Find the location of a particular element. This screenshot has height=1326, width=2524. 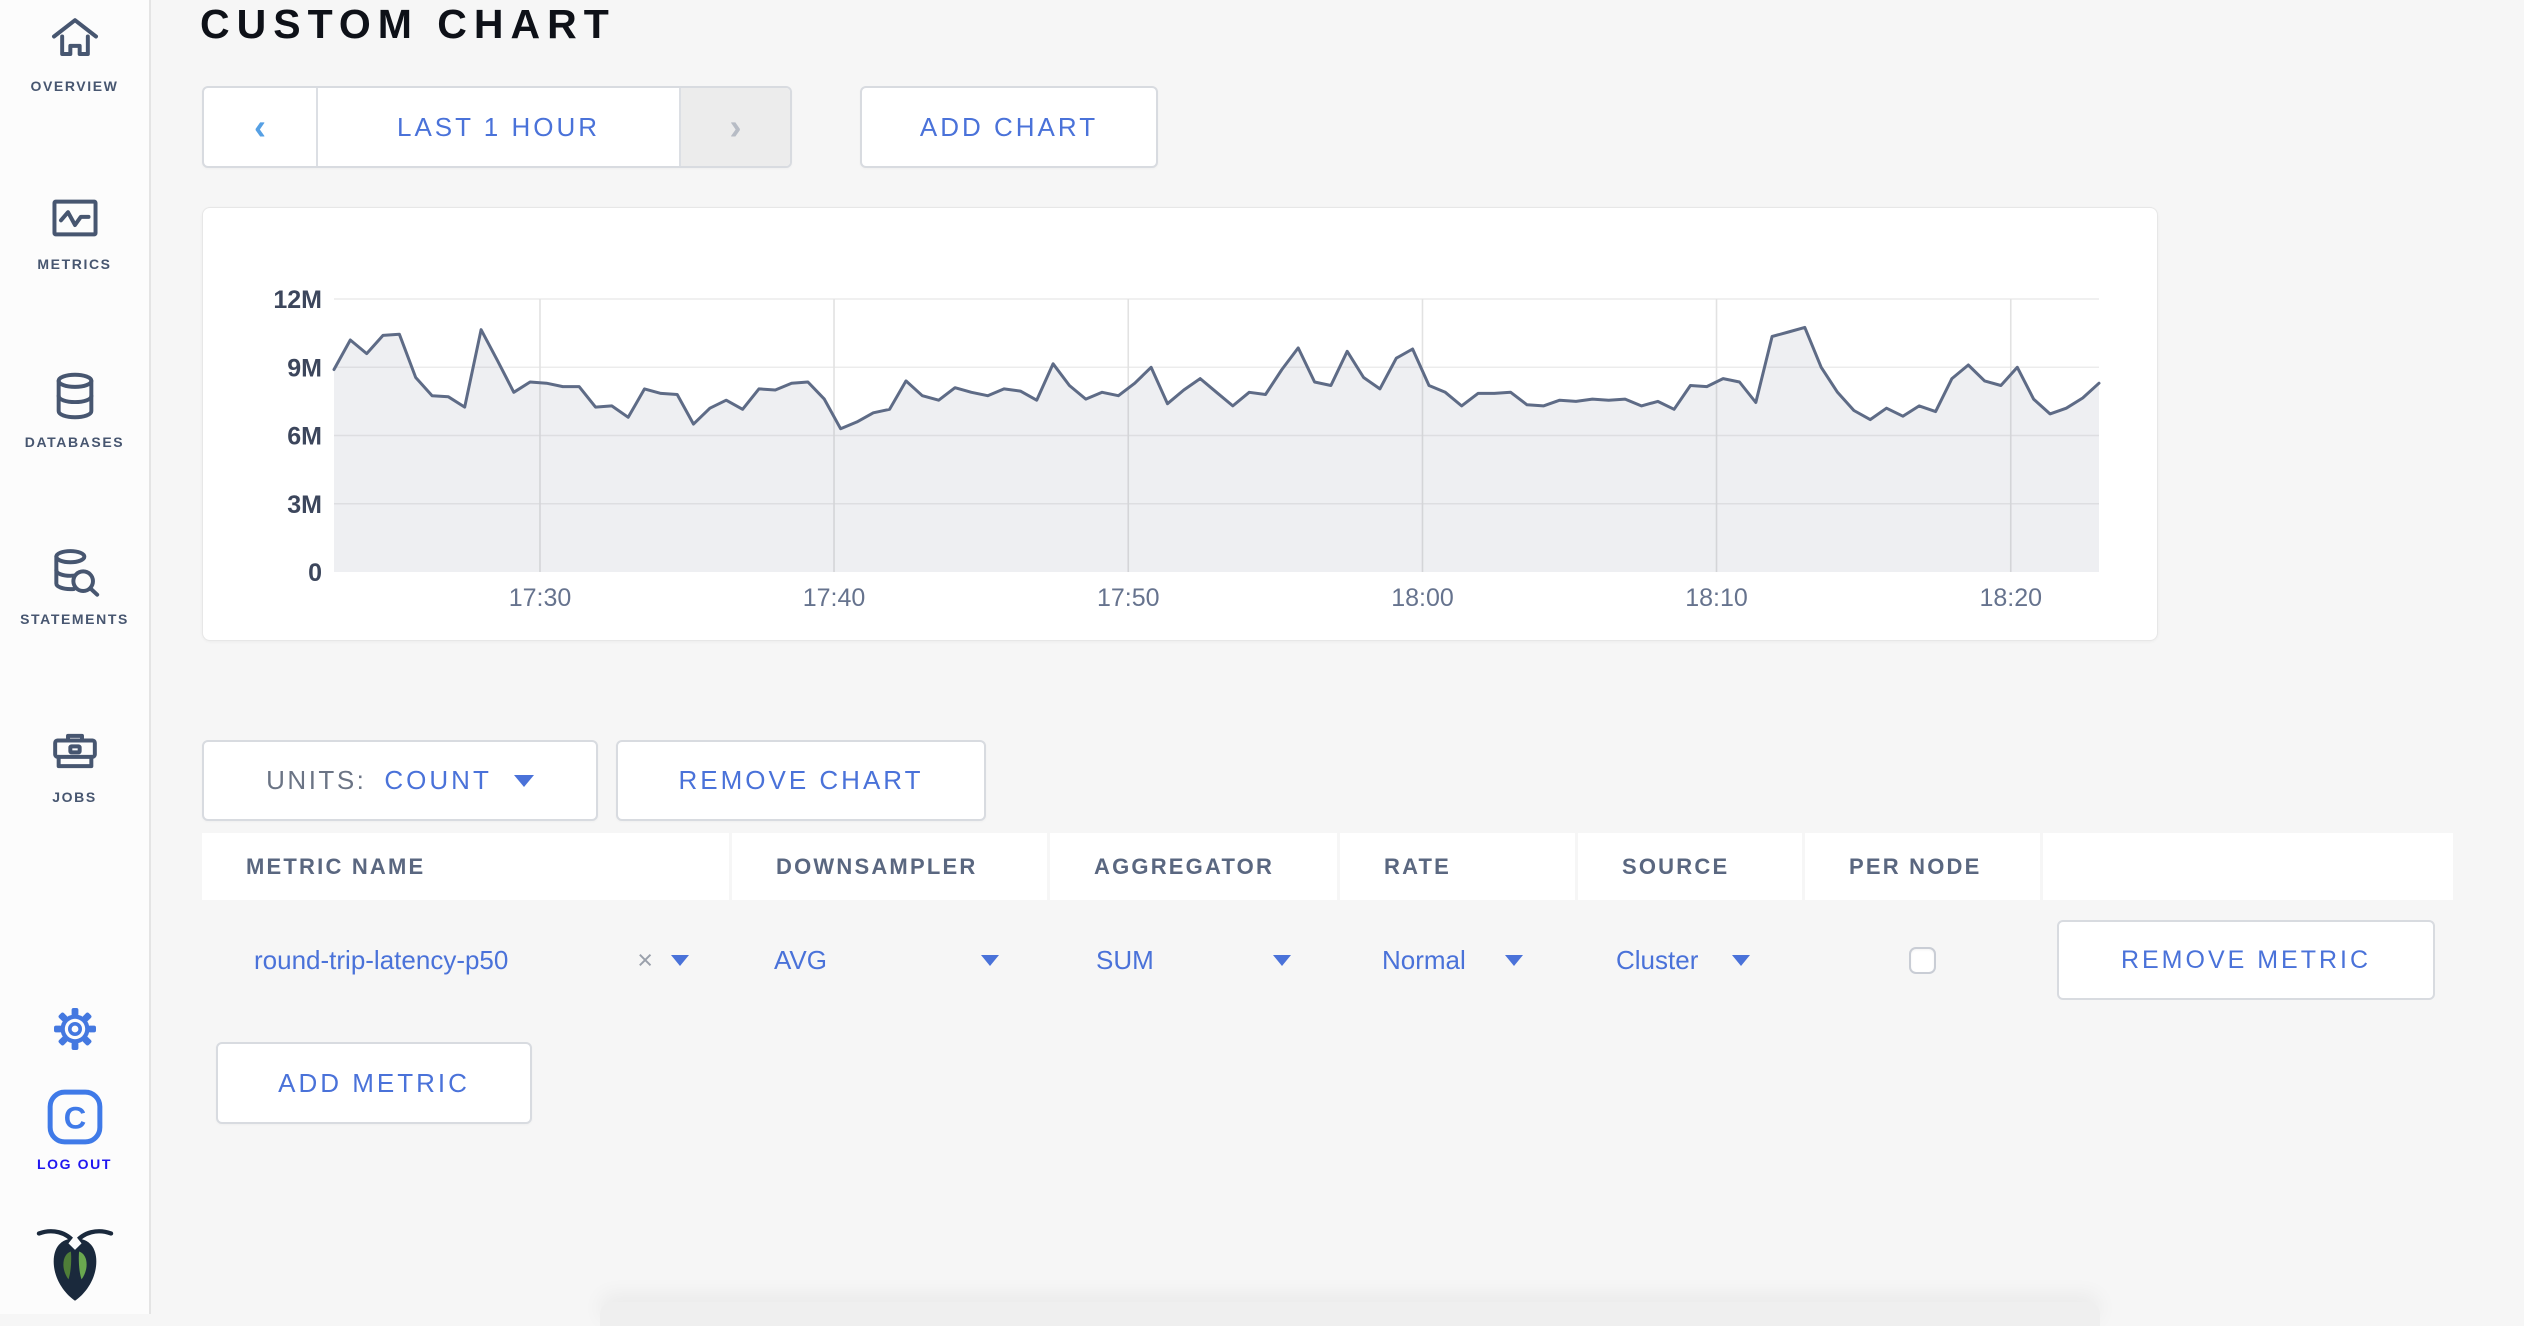

svg-text: C is located at coordinates (74, 1117).